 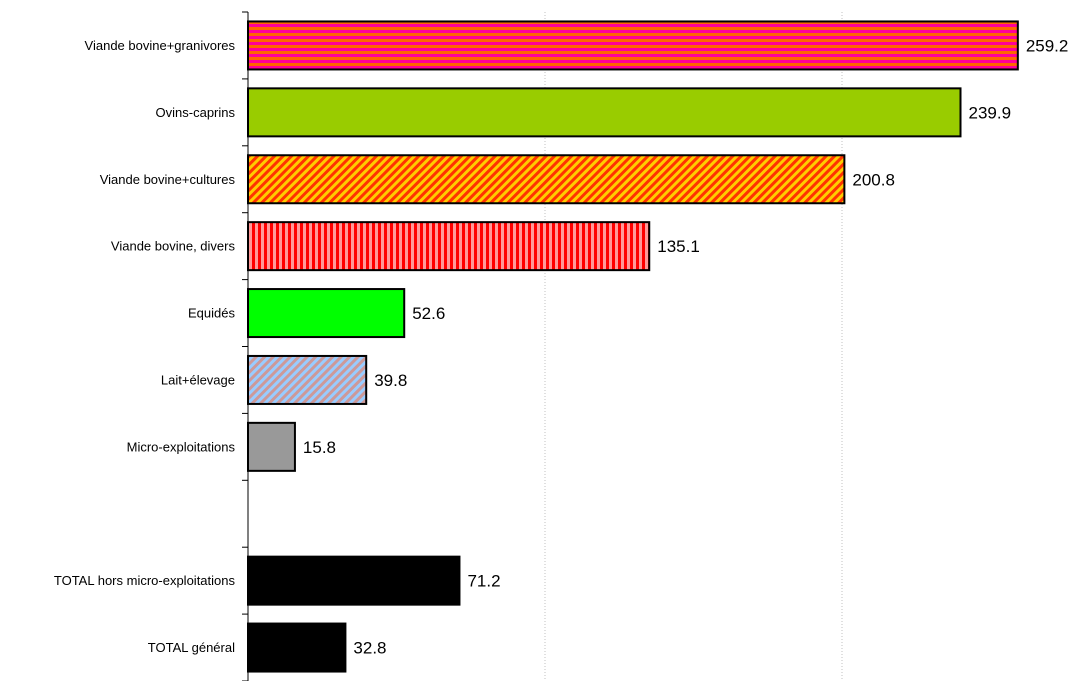 I want to click on category-label: Equidés, so click(x=211, y=313).